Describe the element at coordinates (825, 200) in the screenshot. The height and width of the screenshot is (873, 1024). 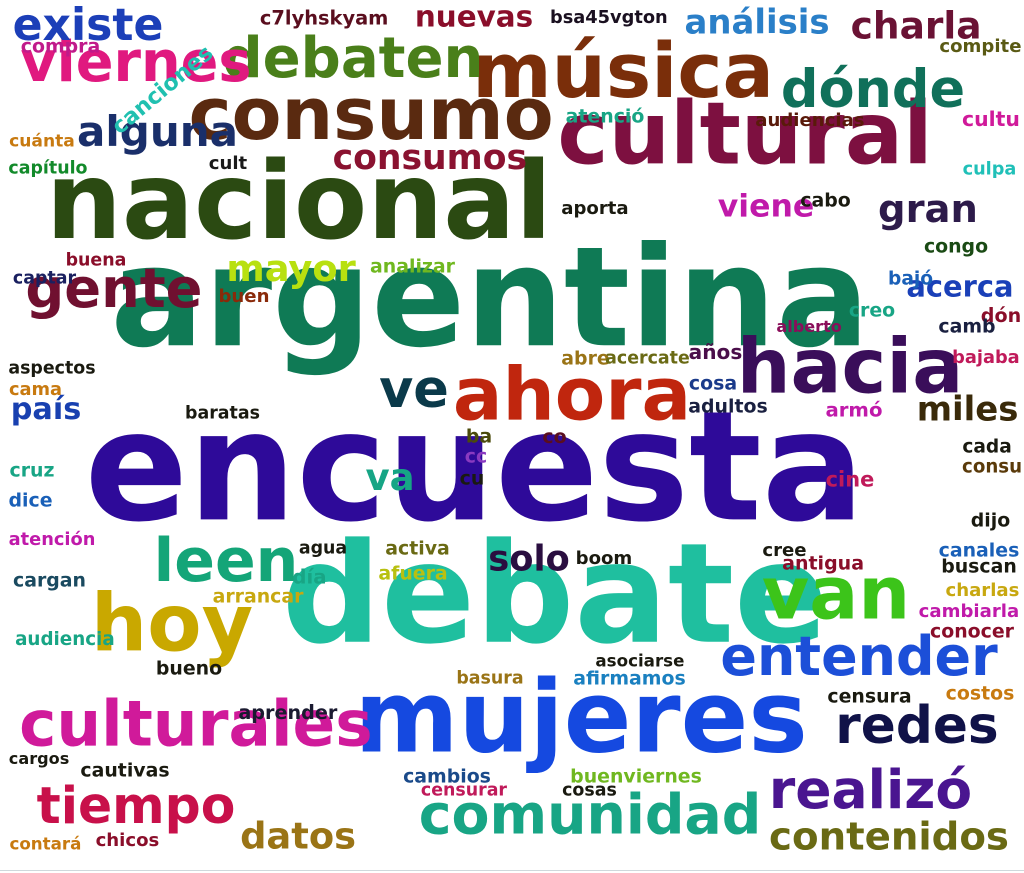
I see `word: cabo` at that location.